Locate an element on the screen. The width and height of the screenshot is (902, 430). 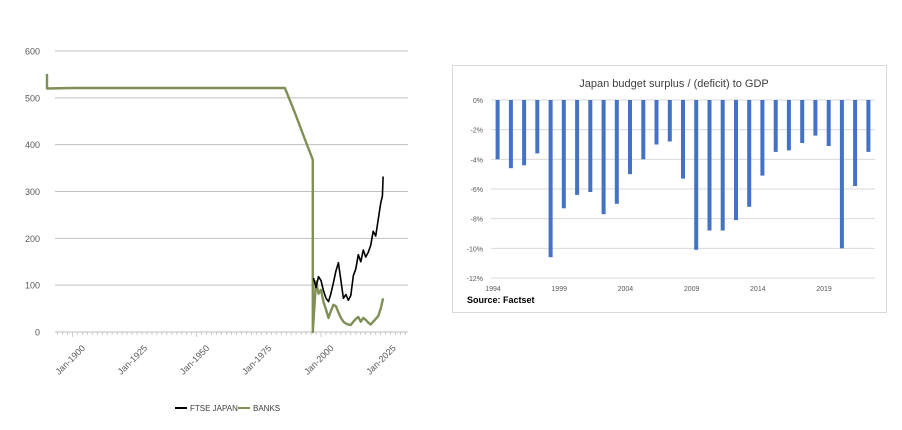
left-y-tick-label: 600 is located at coordinates (32, 52).